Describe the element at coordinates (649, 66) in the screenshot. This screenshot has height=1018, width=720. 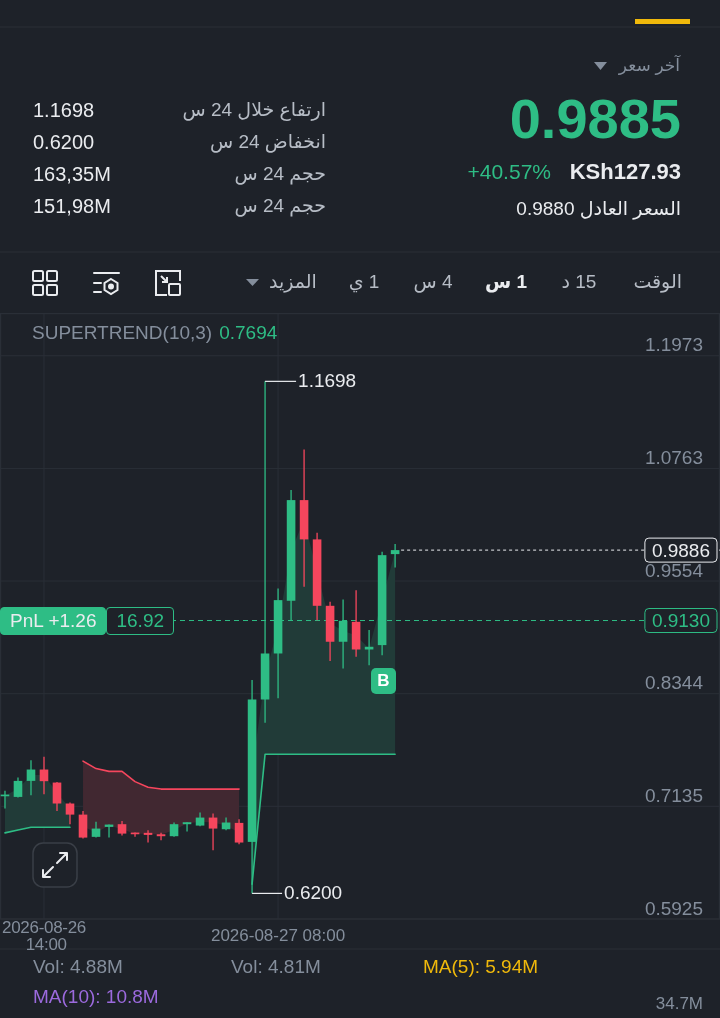
I see `text: آخر سعر` at that location.